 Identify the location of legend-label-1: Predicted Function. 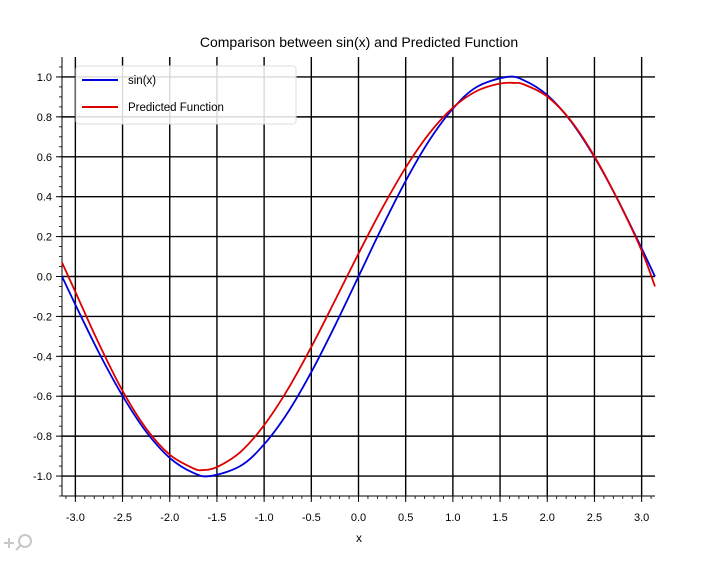
(176, 108).